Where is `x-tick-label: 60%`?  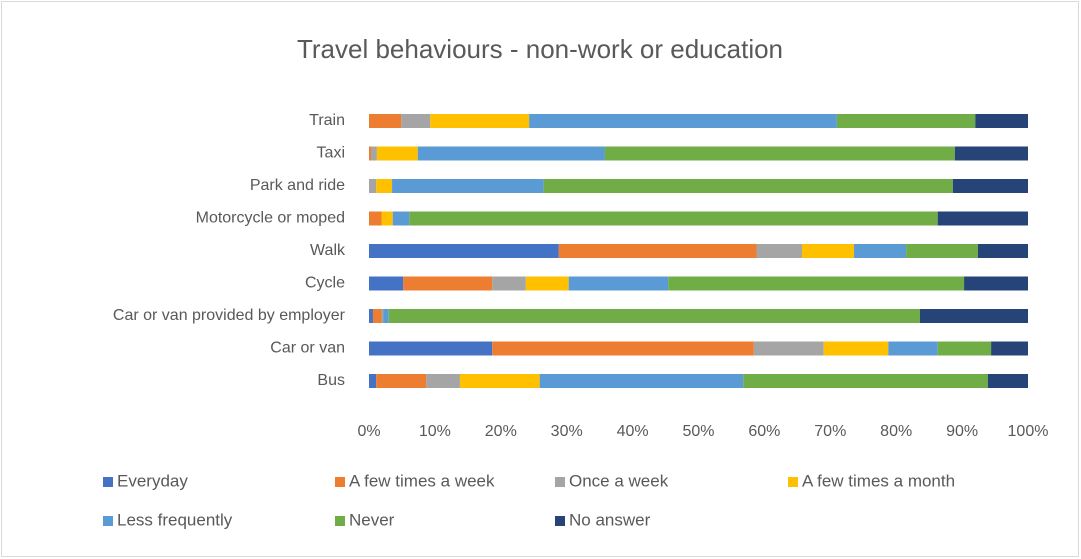 x-tick-label: 60% is located at coordinates (764, 431).